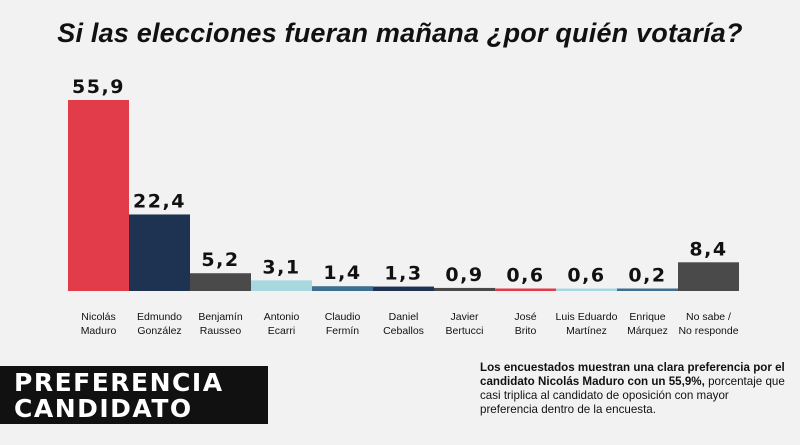  I want to click on value-label-5: 1,3, so click(403, 274).